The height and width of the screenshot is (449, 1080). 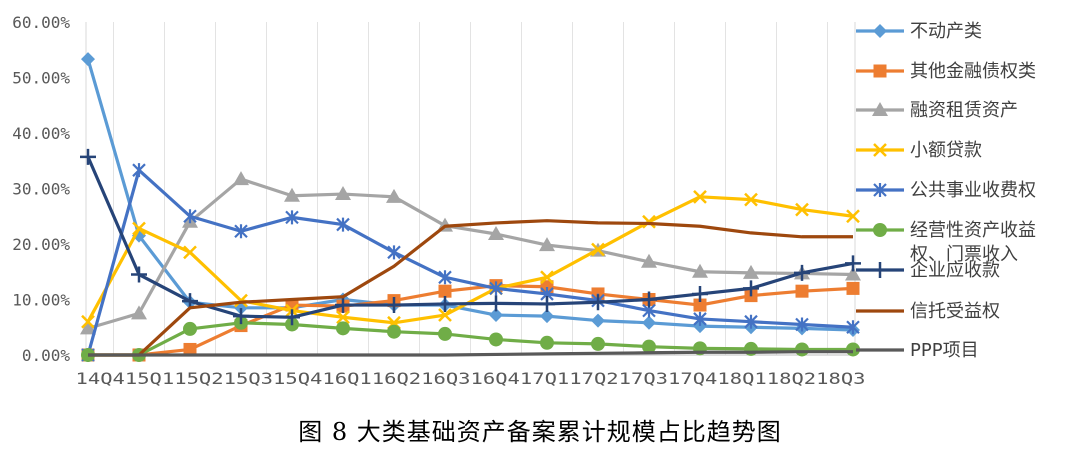 I want to click on legend-label: 融资租赁资产, so click(x=964, y=110).